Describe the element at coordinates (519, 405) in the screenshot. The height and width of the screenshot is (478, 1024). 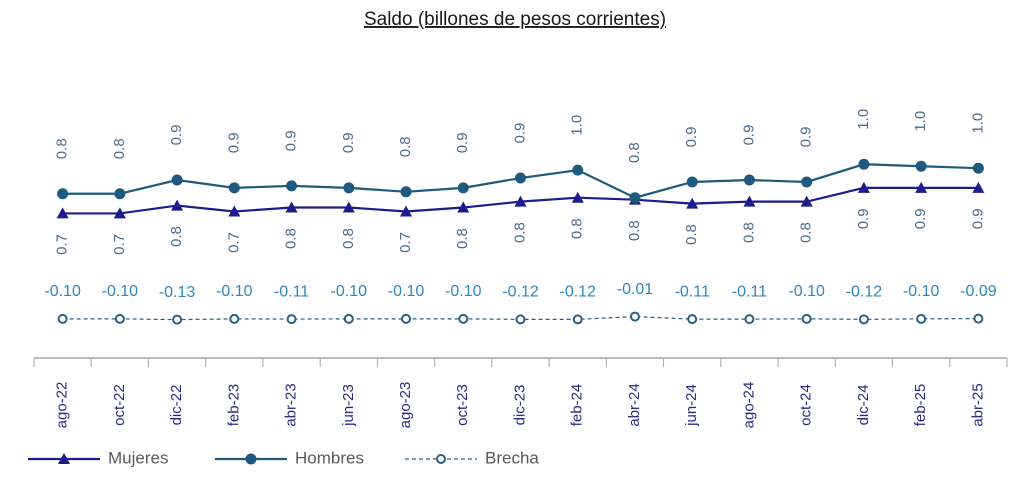
I see `x-tick-label: dic-23` at that location.